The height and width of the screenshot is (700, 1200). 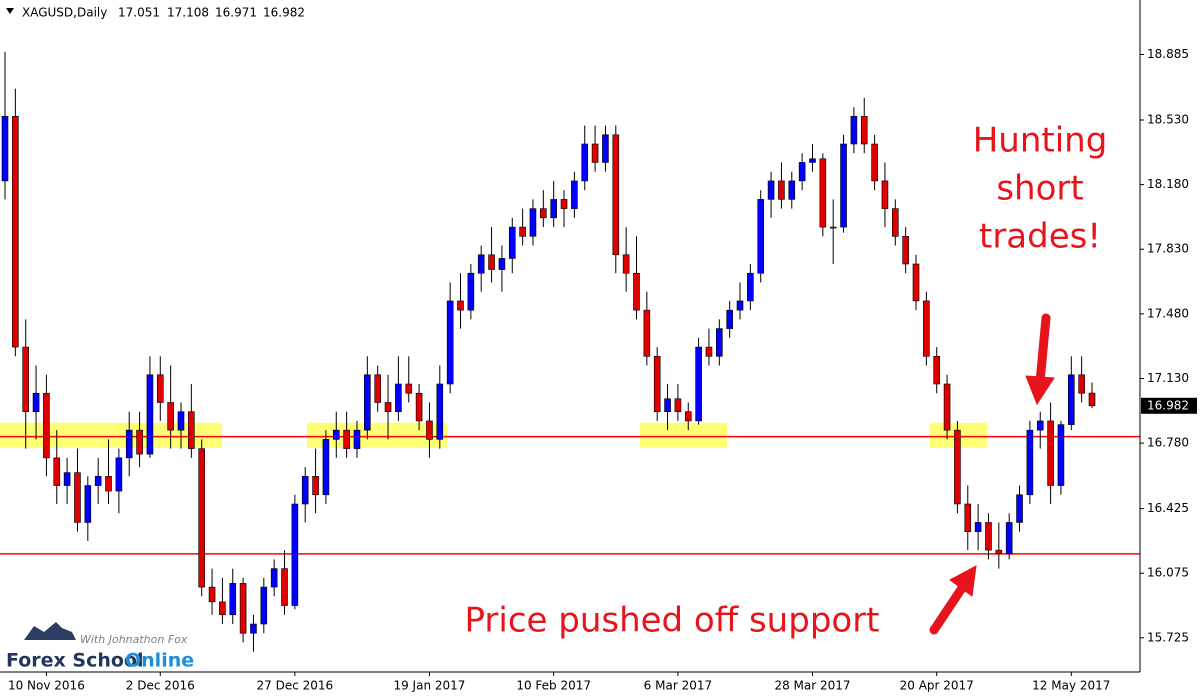 I want to click on low: 16.971, so click(x=236, y=13).